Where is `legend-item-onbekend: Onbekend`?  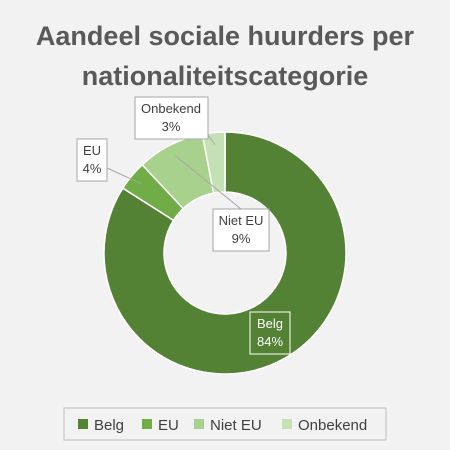 legend-item-onbekend: Onbekend is located at coordinates (324, 425).